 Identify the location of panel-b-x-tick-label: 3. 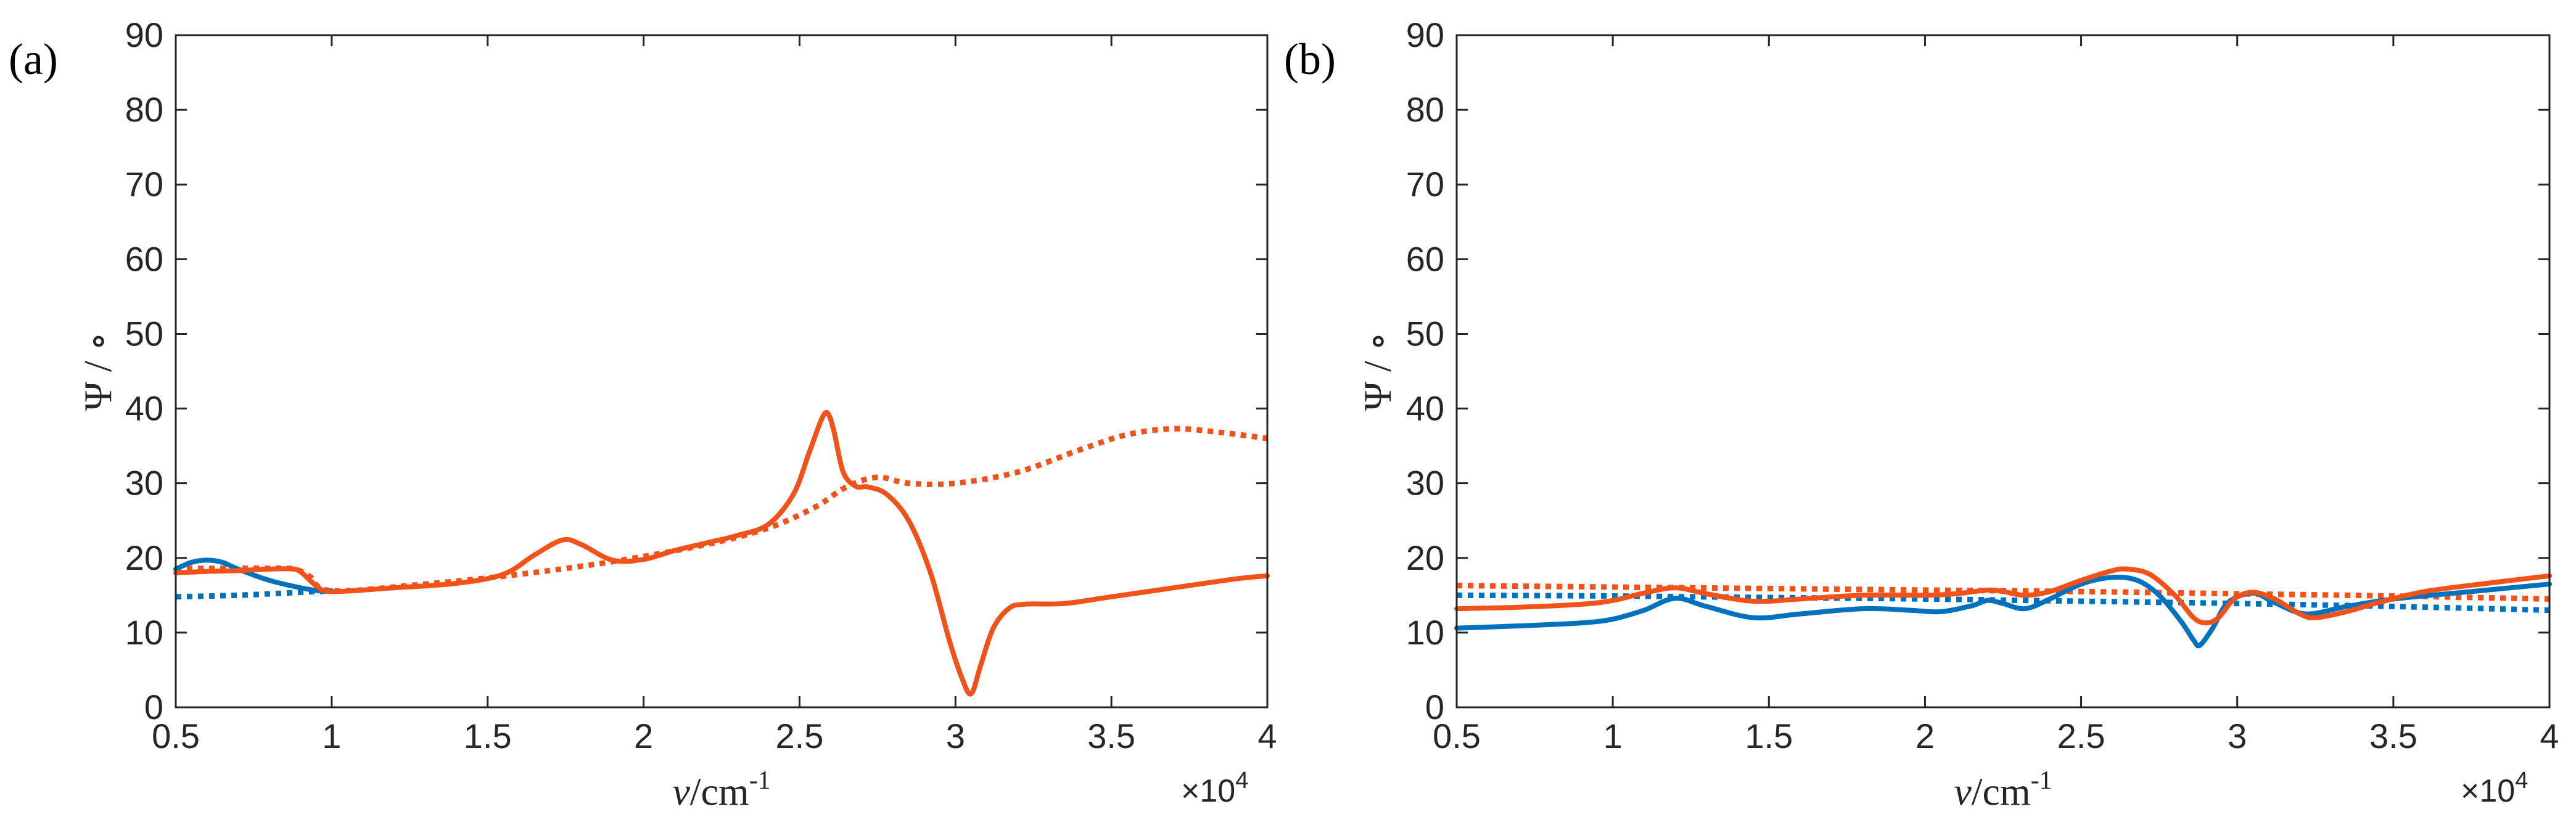
(2237, 736).